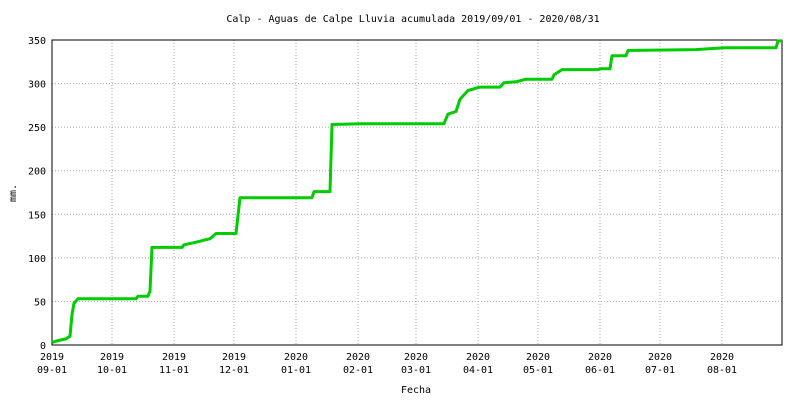 The height and width of the screenshot is (400, 800). I want to click on x-tick-label: 10-01, so click(112, 370).